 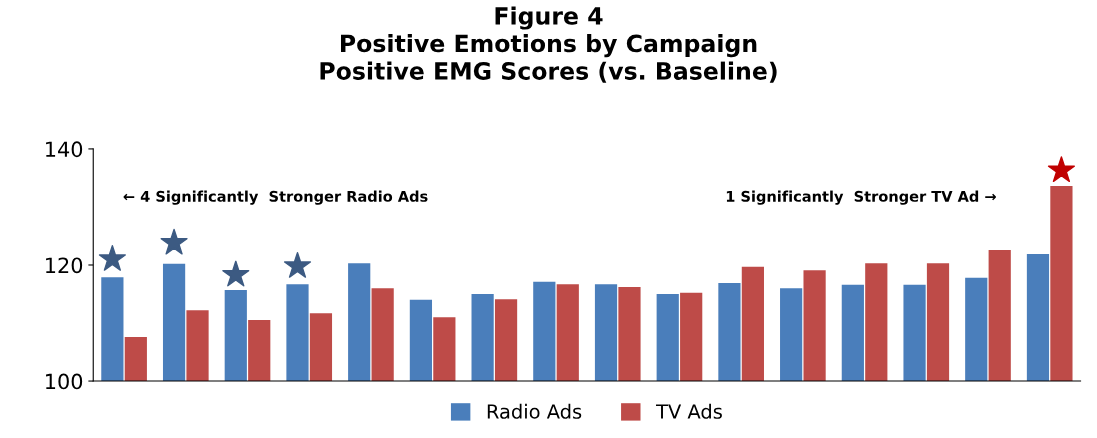 I want to click on y-tick-label: 120, so click(x=64, y=265).